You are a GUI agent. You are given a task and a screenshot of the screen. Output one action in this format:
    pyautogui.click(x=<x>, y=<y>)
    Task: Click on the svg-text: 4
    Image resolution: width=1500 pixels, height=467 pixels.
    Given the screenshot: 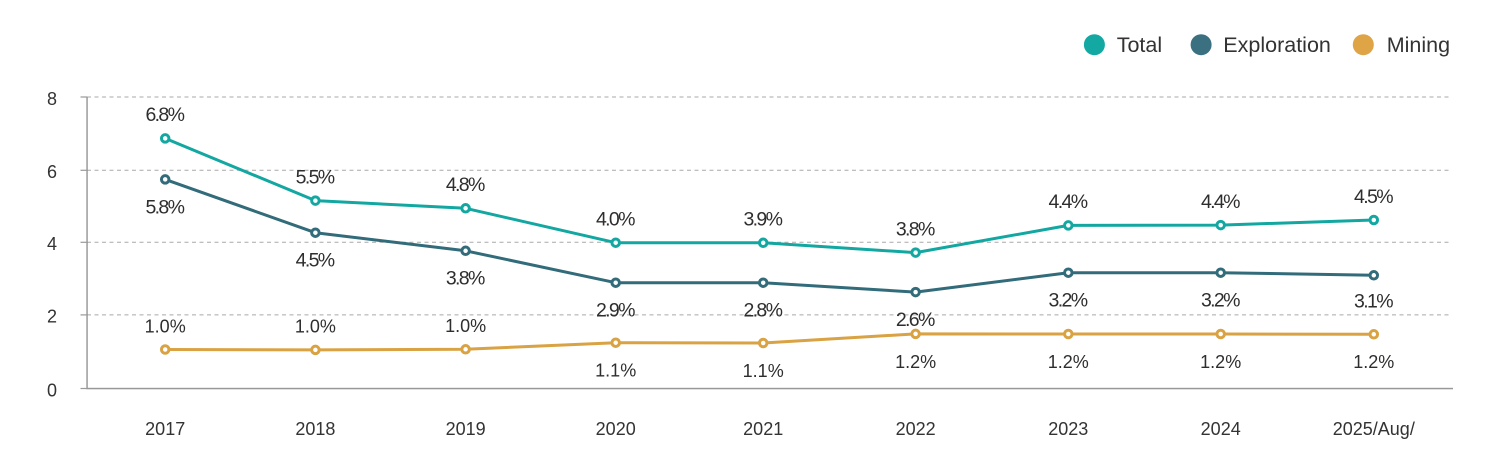 What is the action you would take?
    pyautogui.click(x=52, y=244)
    